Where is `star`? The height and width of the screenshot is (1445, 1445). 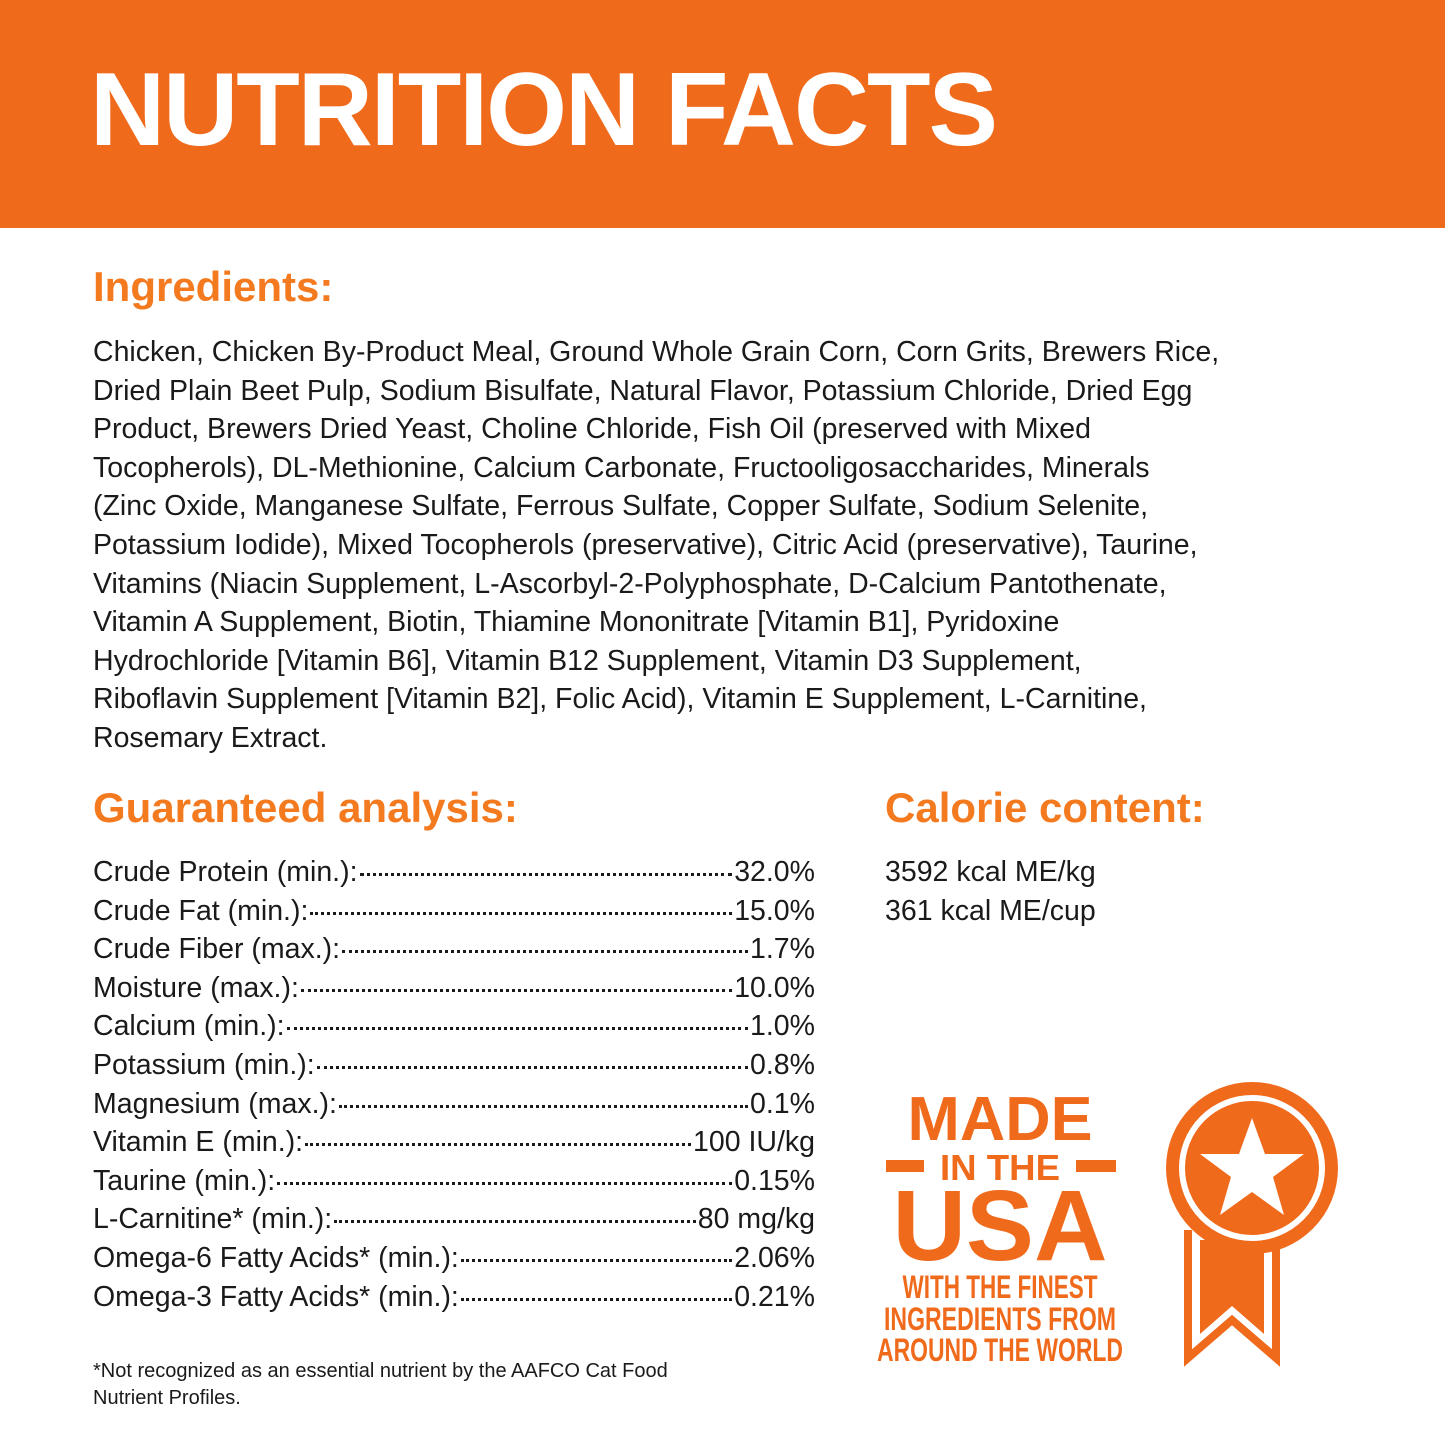
star is located at coordinates (1252, 1166).